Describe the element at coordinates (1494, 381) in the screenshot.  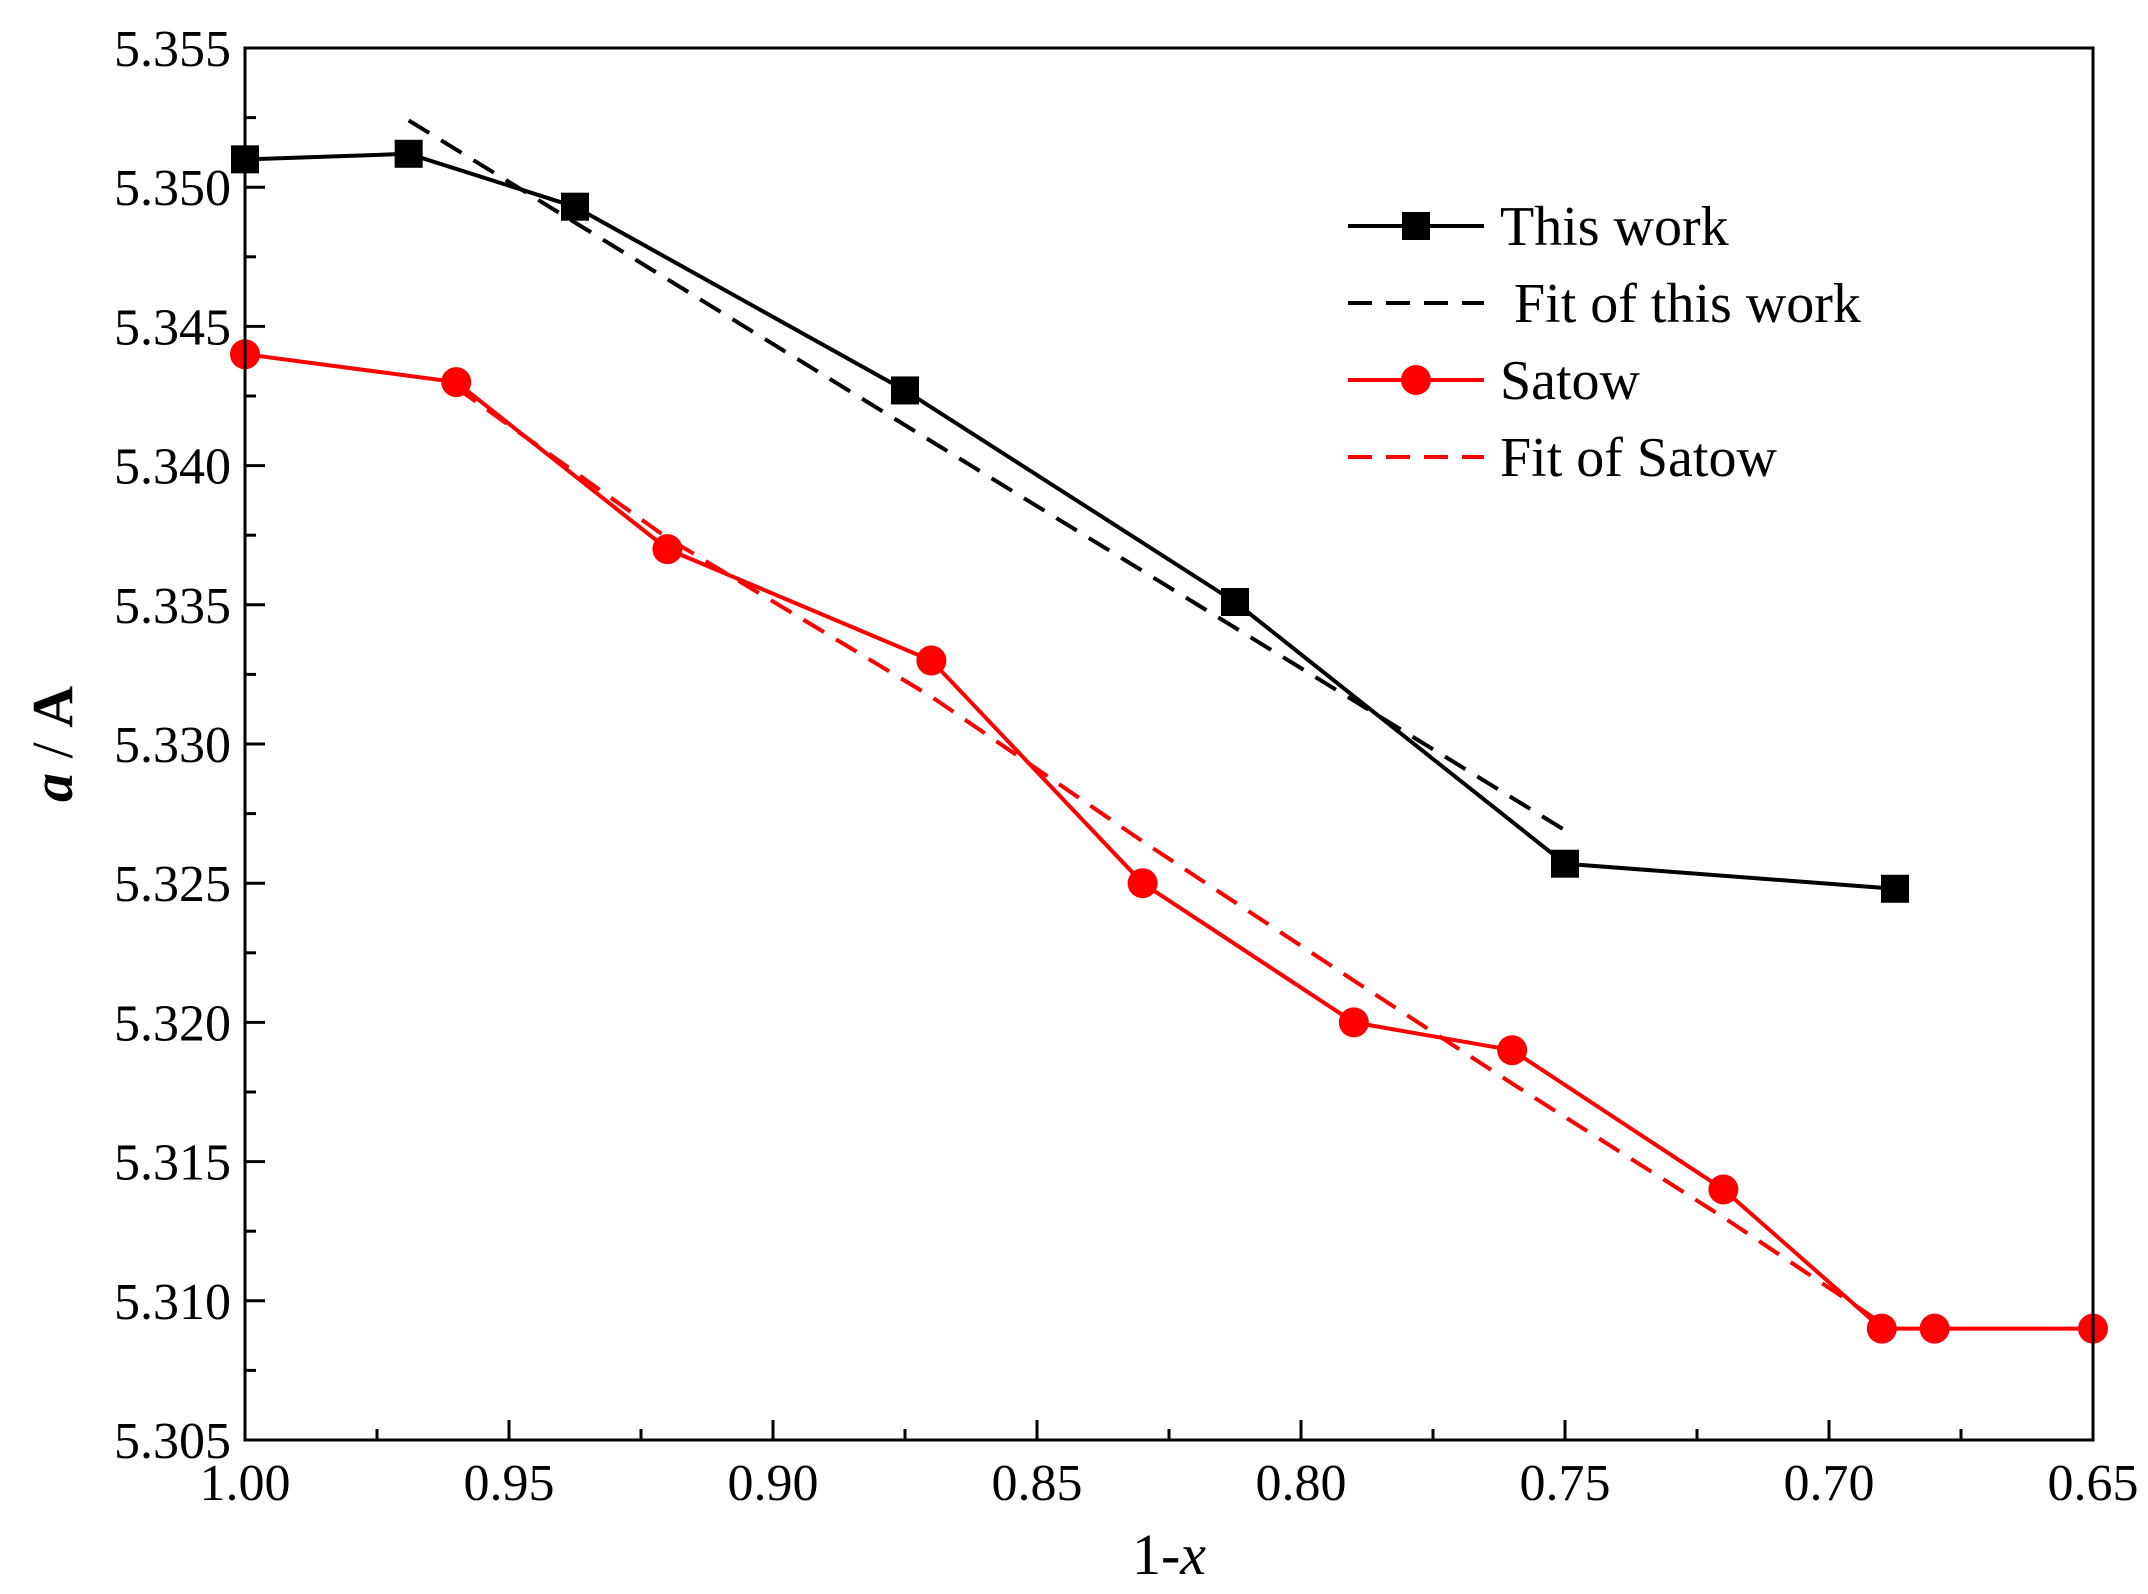
I see `legend-item: Satow` at that location.